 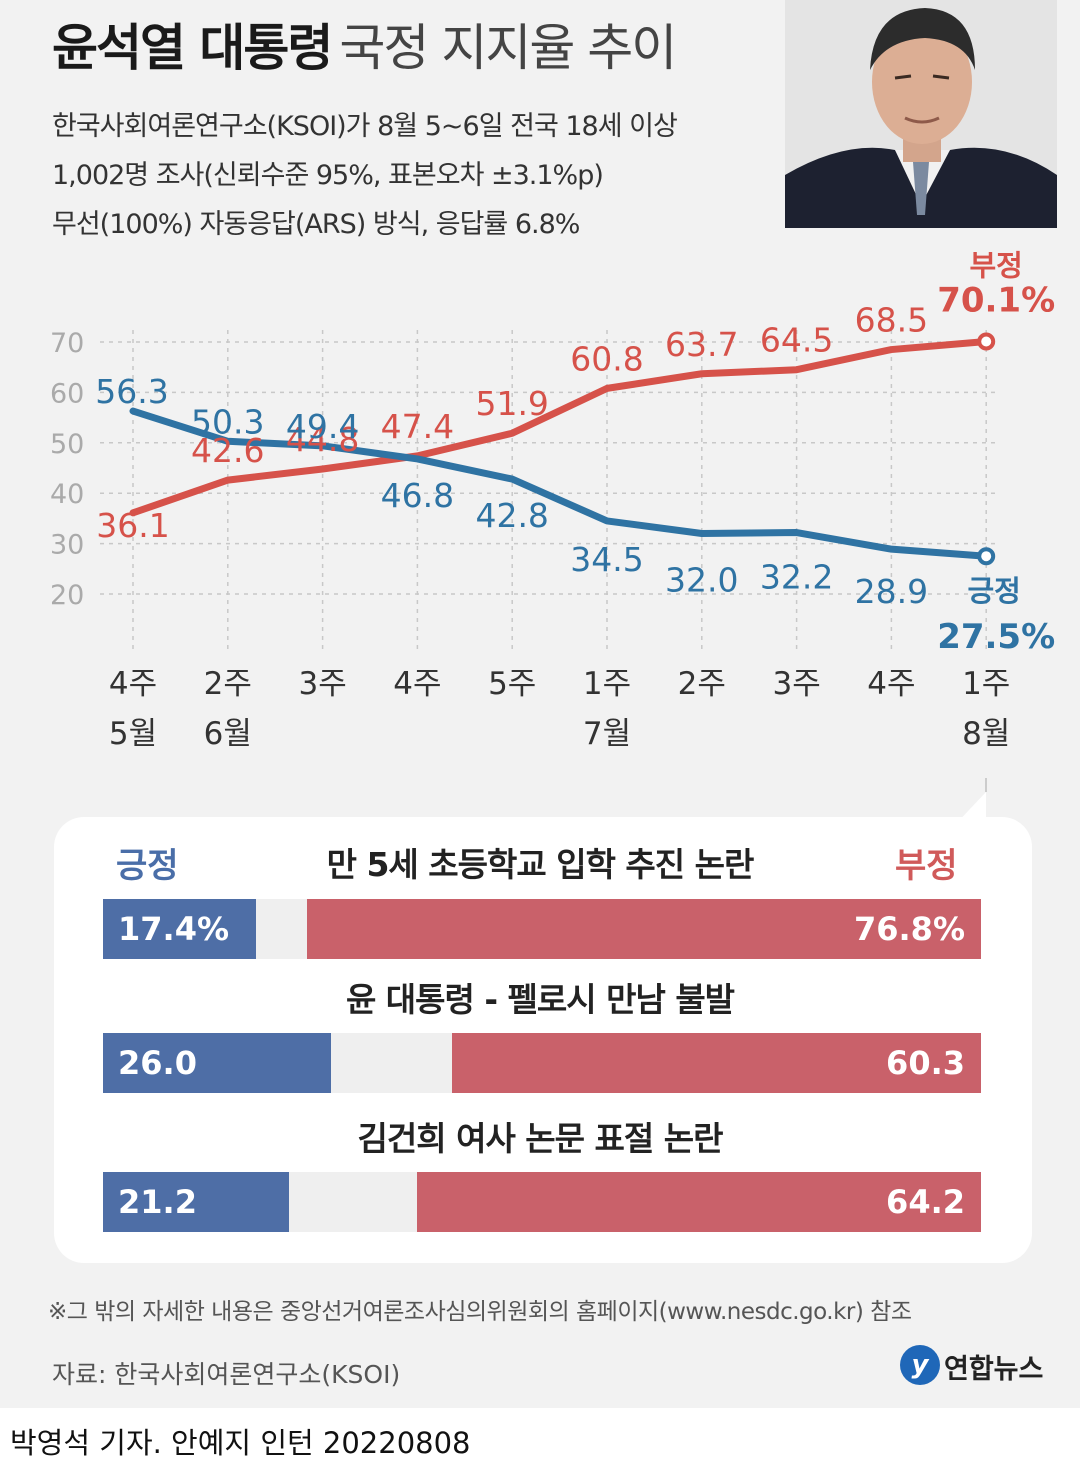 I want to click on data-label-negative: 47.4, so click(x=417, y=426).